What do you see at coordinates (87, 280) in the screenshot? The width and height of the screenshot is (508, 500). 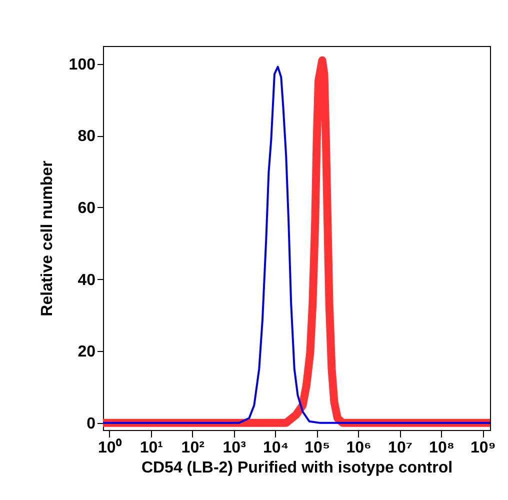 I see `y-tick-label: 40` at bounding box center [87, 280].